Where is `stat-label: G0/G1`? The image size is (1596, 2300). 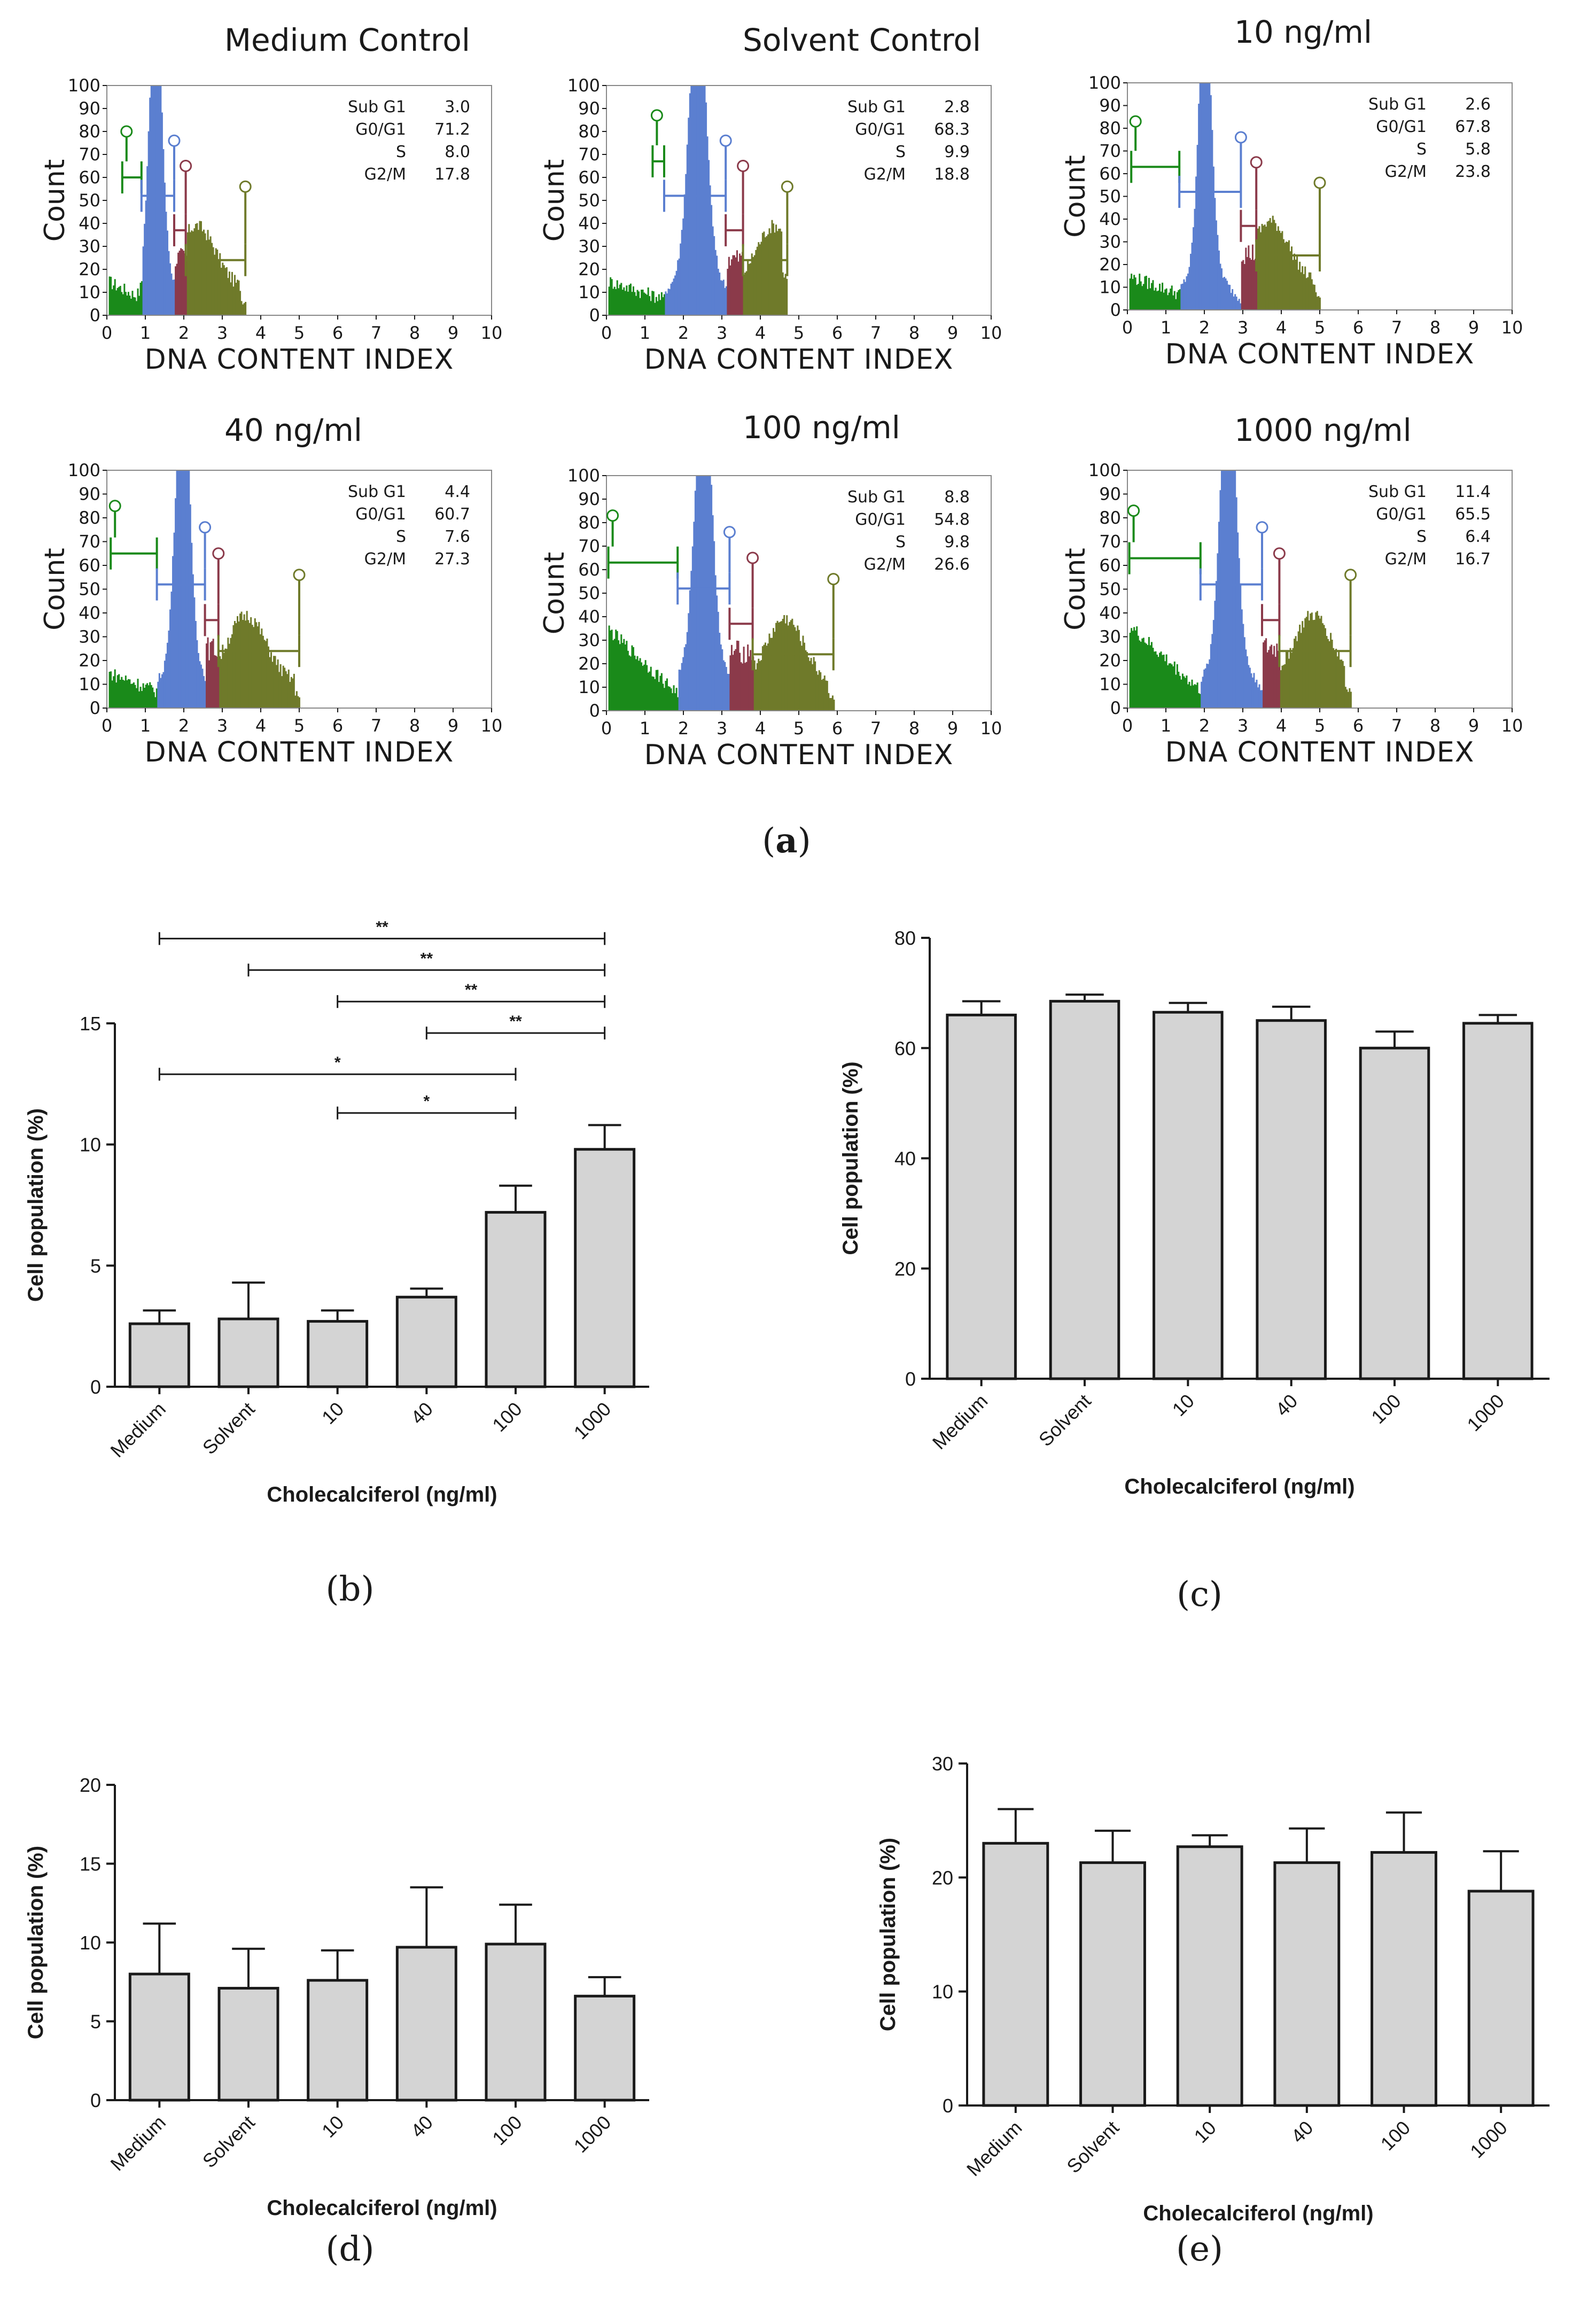
stat-label: G0/G1 is located at coordinates (880, 129).